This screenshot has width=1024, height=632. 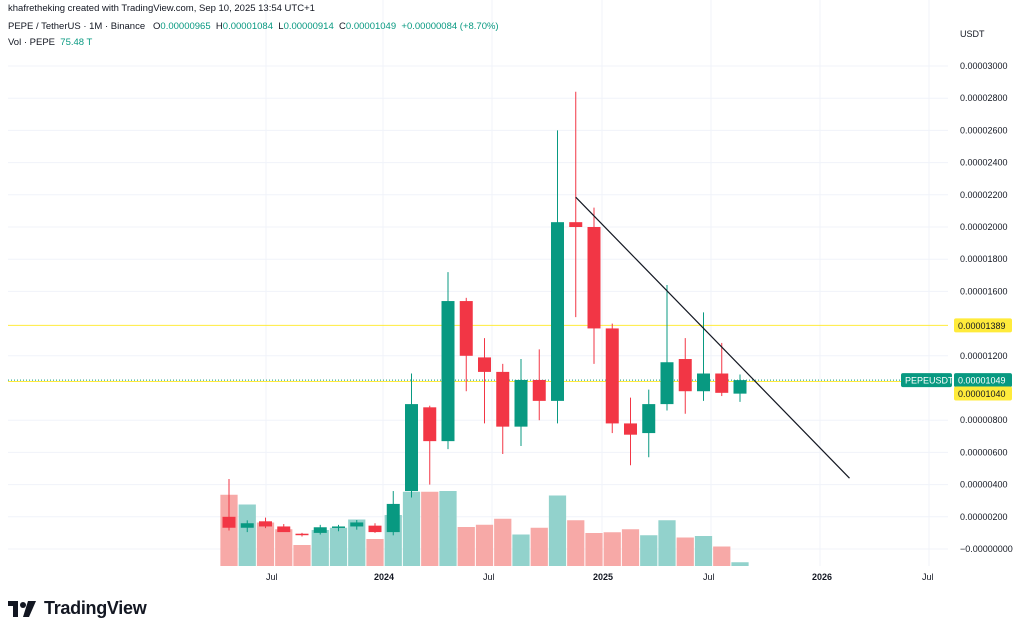 What do you see at coordinates (984, 517) in the screenshot?
I see `price-tick-label: 0.00000200` at bounding box center [984, 517].